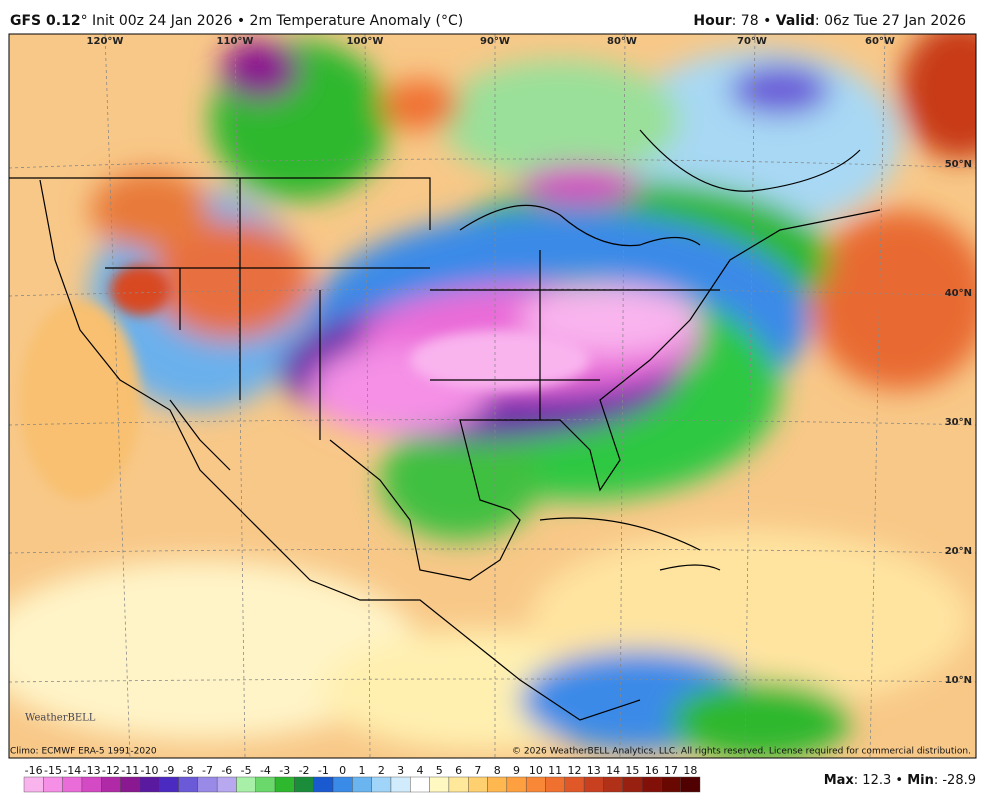 This screenshot has height=808, width=984. I want to click on longitude-label: 110°W, so click(235, 41).